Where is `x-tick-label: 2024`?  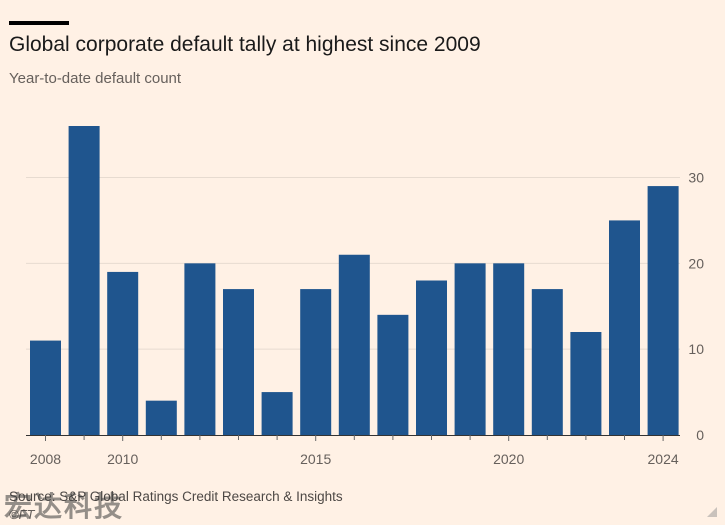 x-tick-label: 2024 is located at coordinates (663, 459).